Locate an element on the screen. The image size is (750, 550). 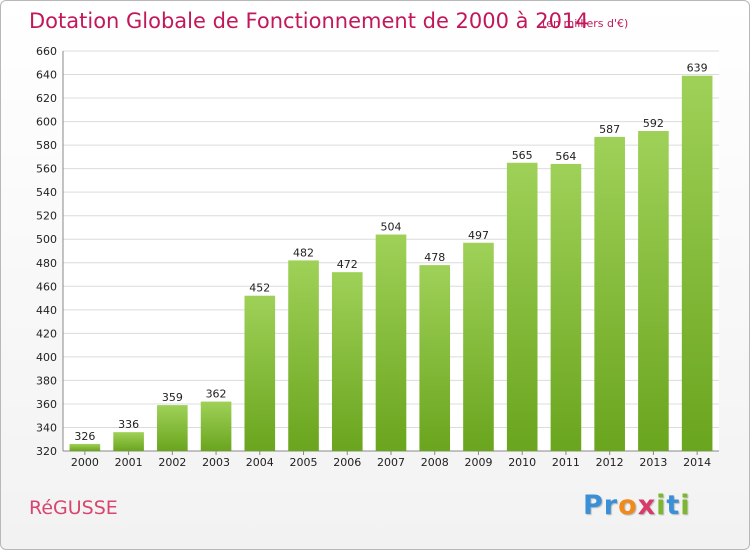
commune-name: RéGUSSE is located at coordinates (73, 508).